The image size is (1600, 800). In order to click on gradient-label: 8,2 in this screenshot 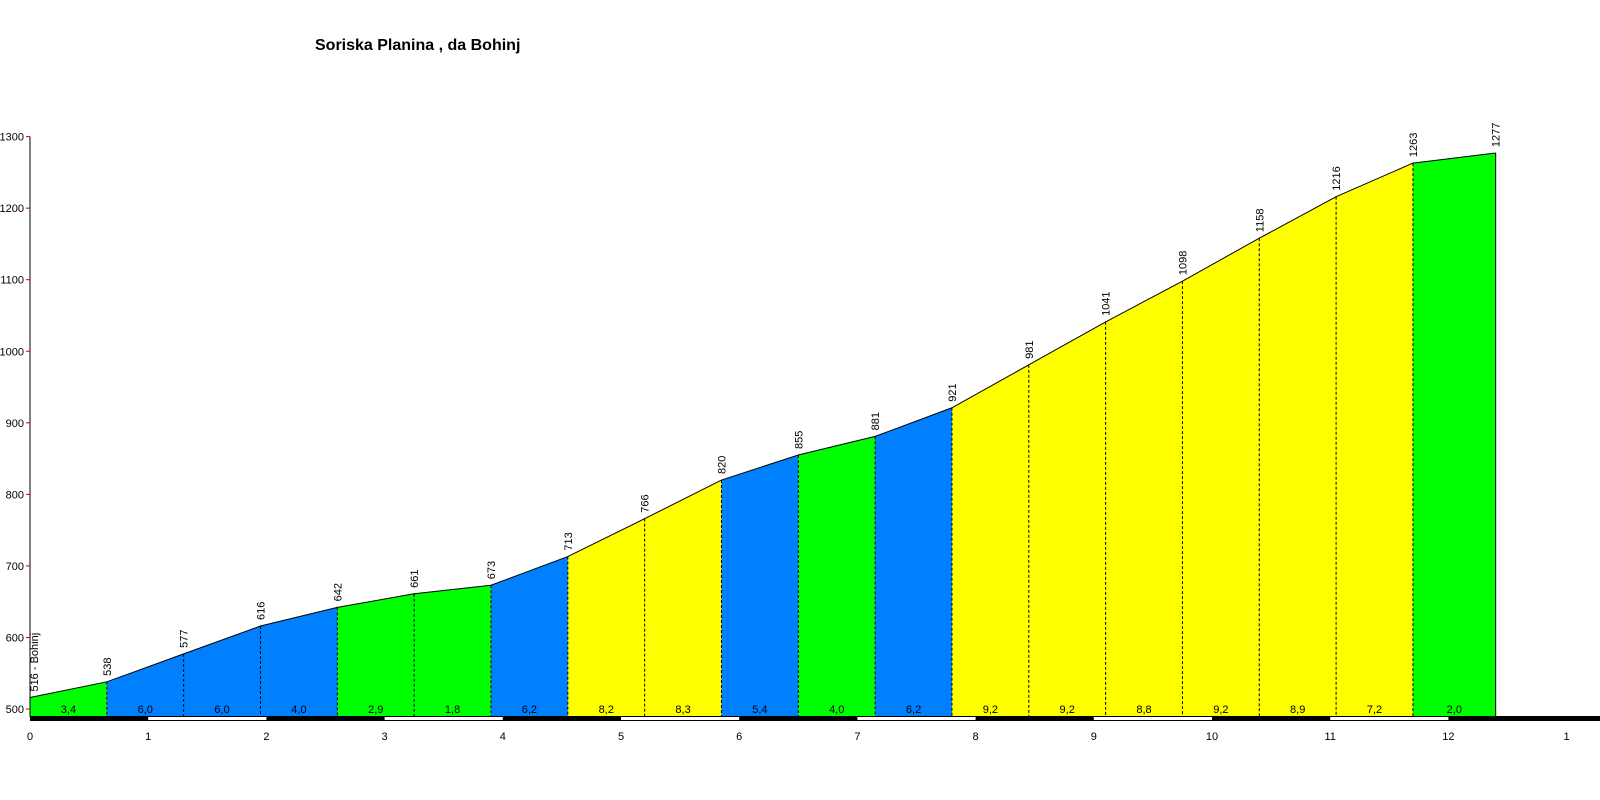, I will do `click(606, 710)`.